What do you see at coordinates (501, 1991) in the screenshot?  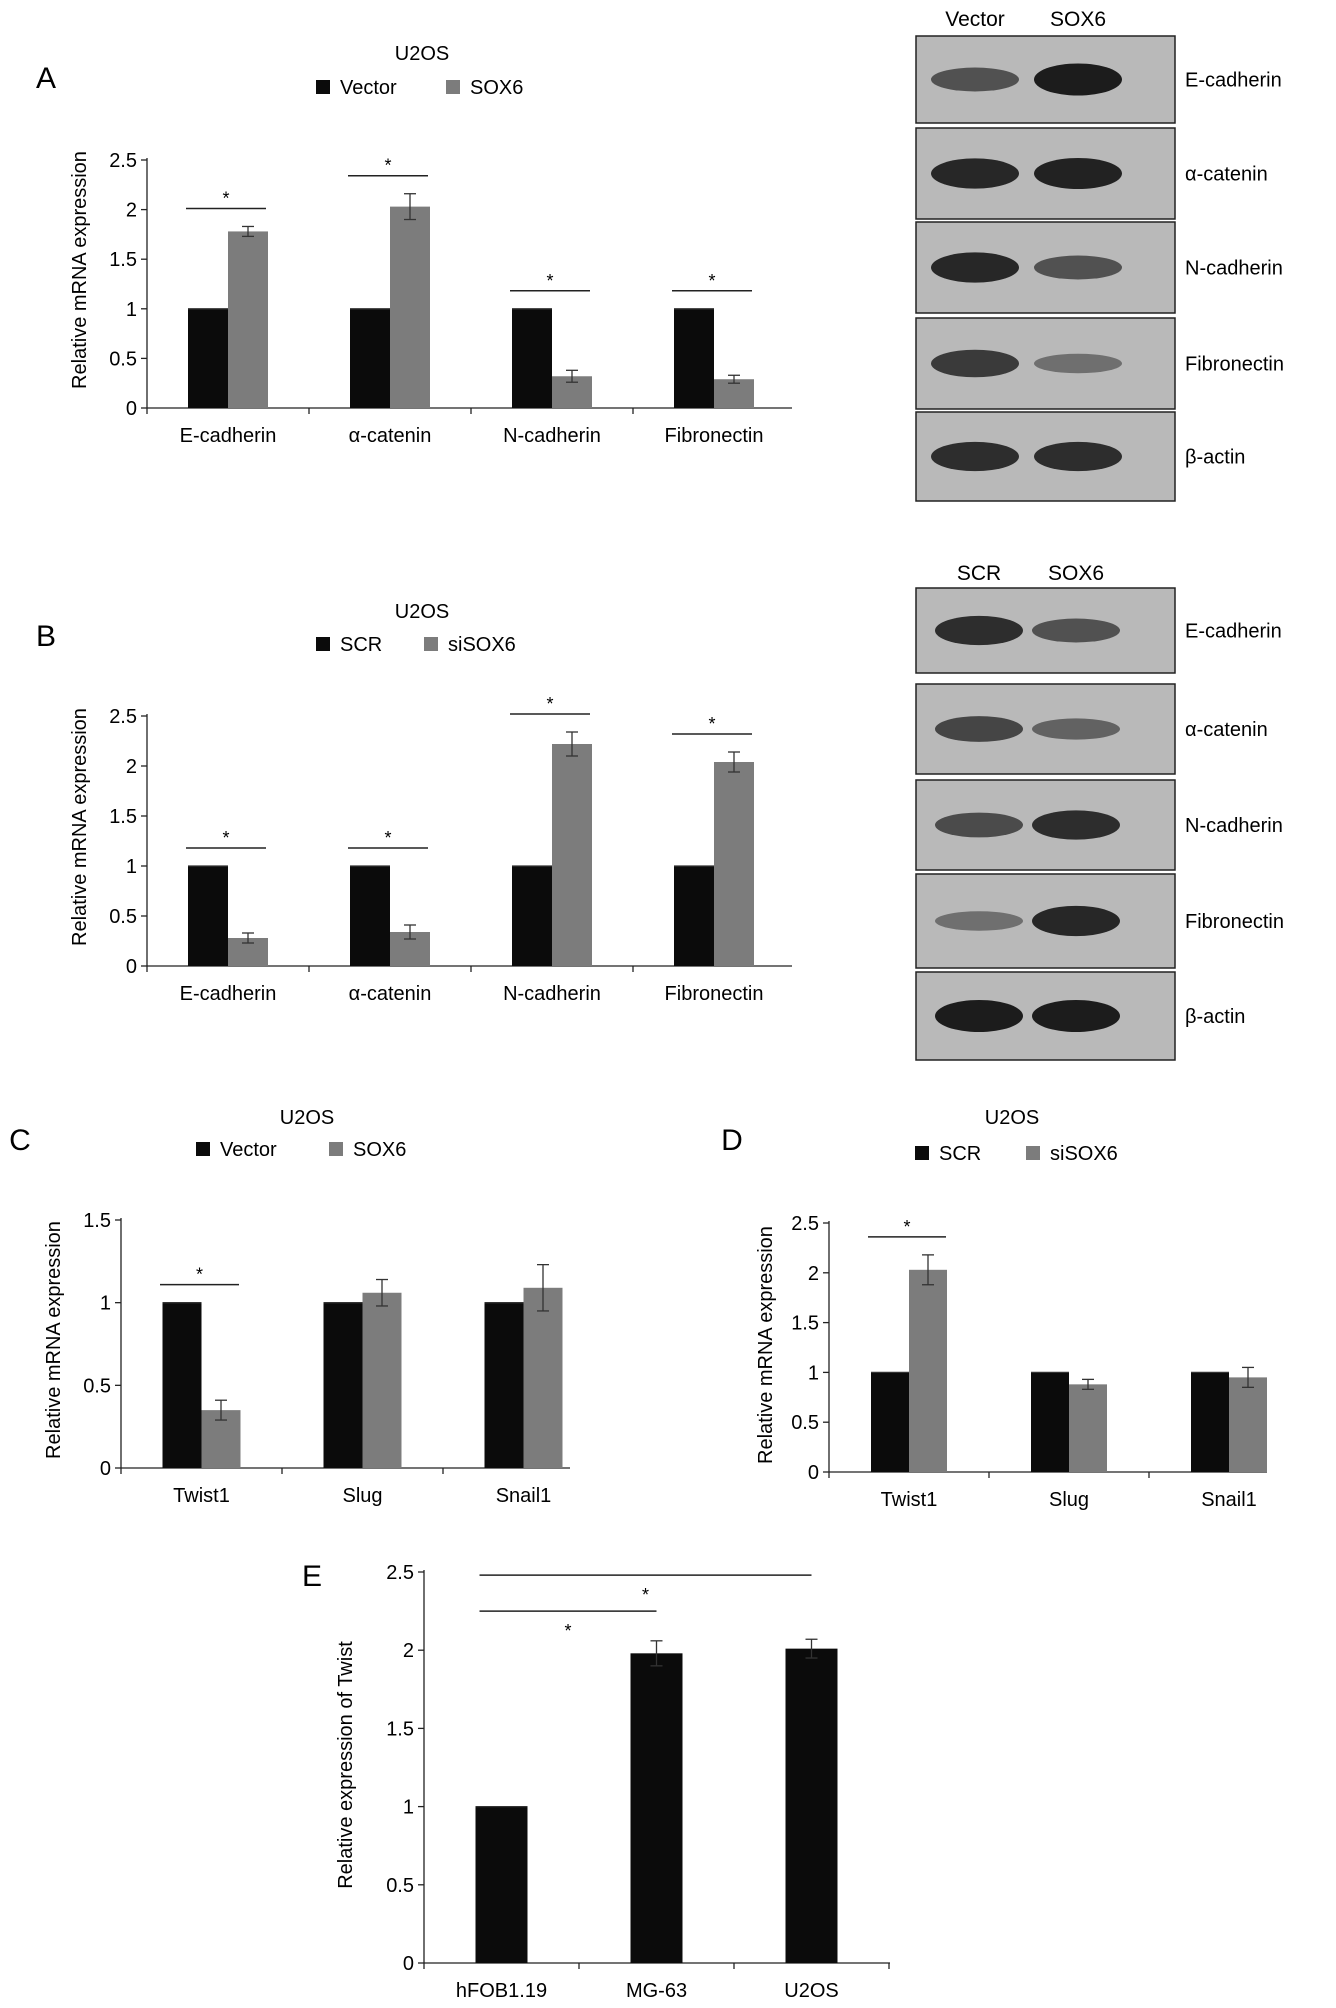 I see `x-tick-label: hFOB1.19` at bounding box center [501, 1991].